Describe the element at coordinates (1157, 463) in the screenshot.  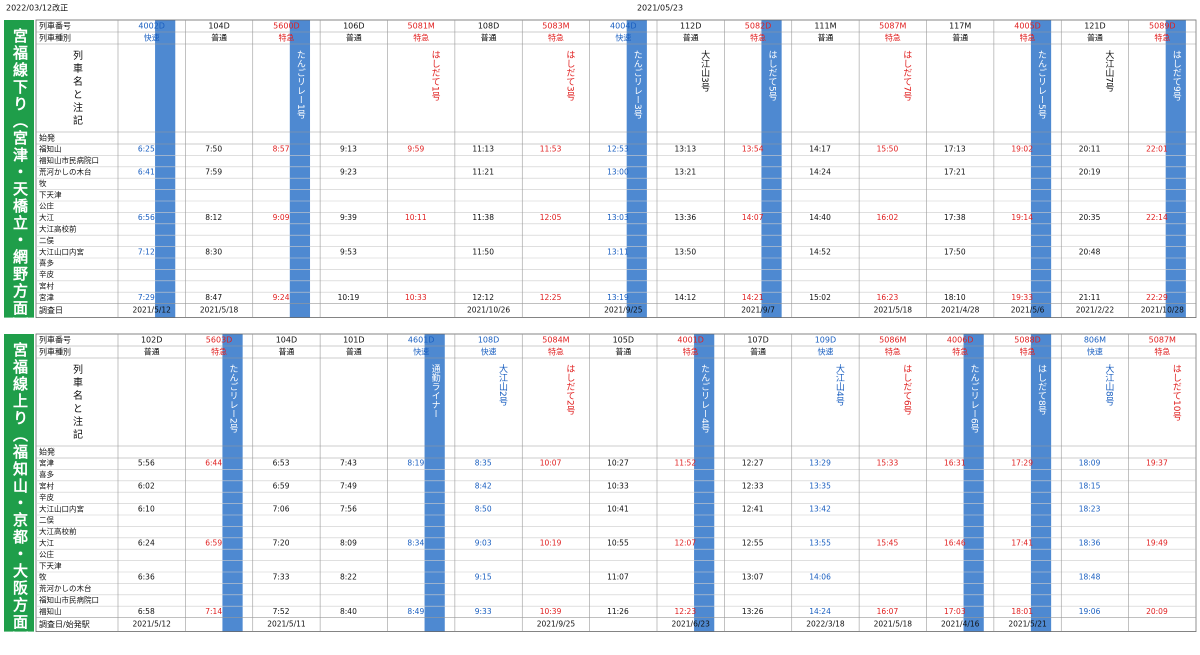
I see `time: 19:37` at that location.